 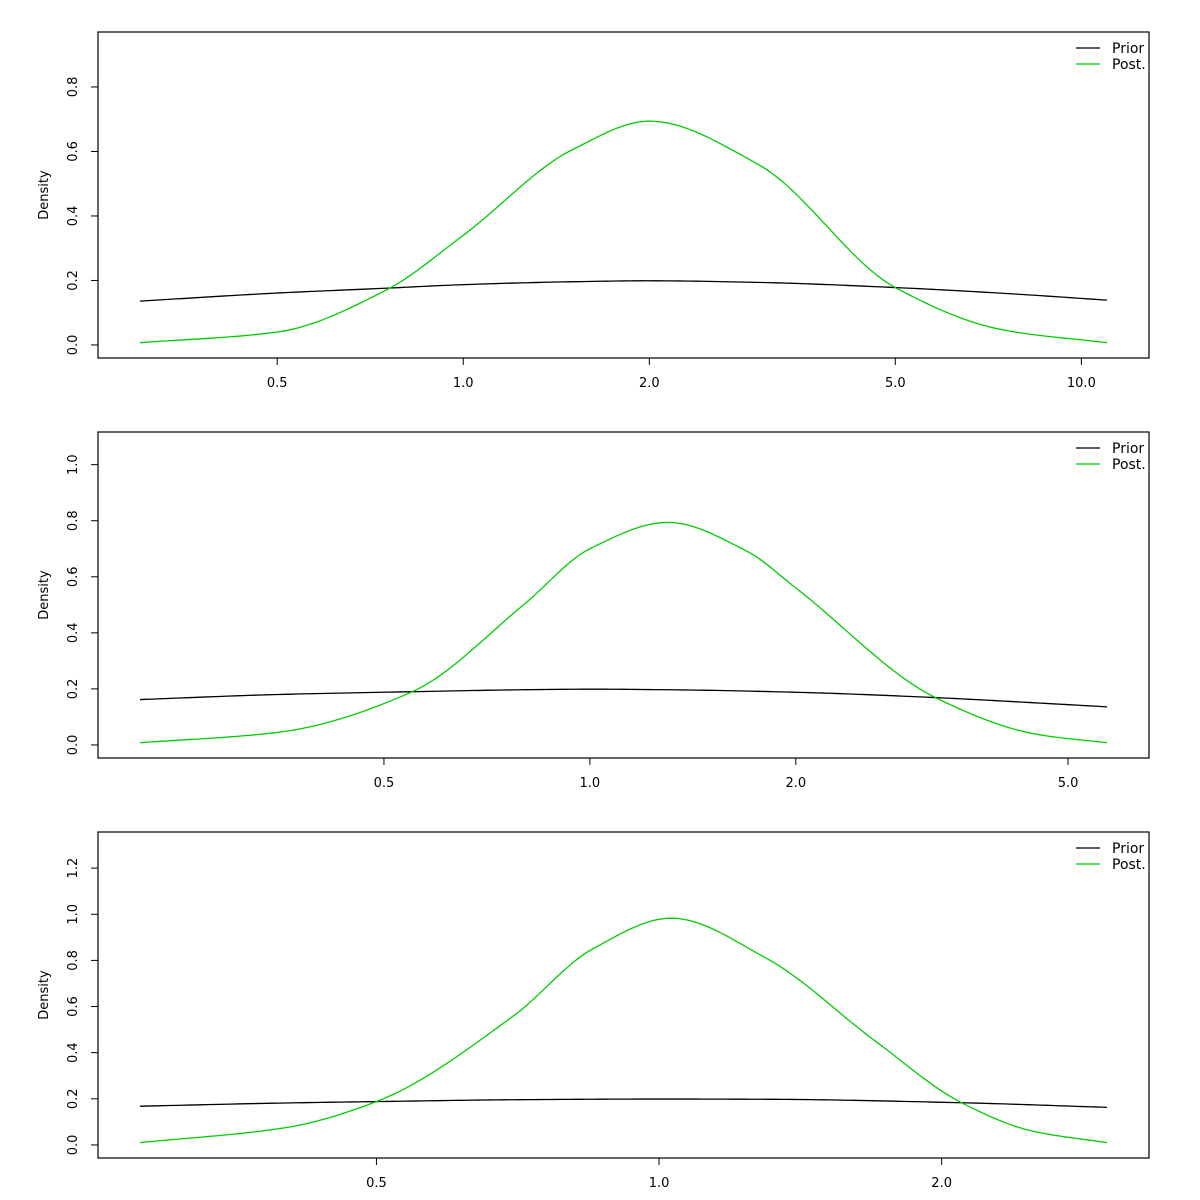 What do you see at coordinates (73, 868) in the screenshot?
I see `y-tick-label: 1.2` at bounding box center [73, 868].